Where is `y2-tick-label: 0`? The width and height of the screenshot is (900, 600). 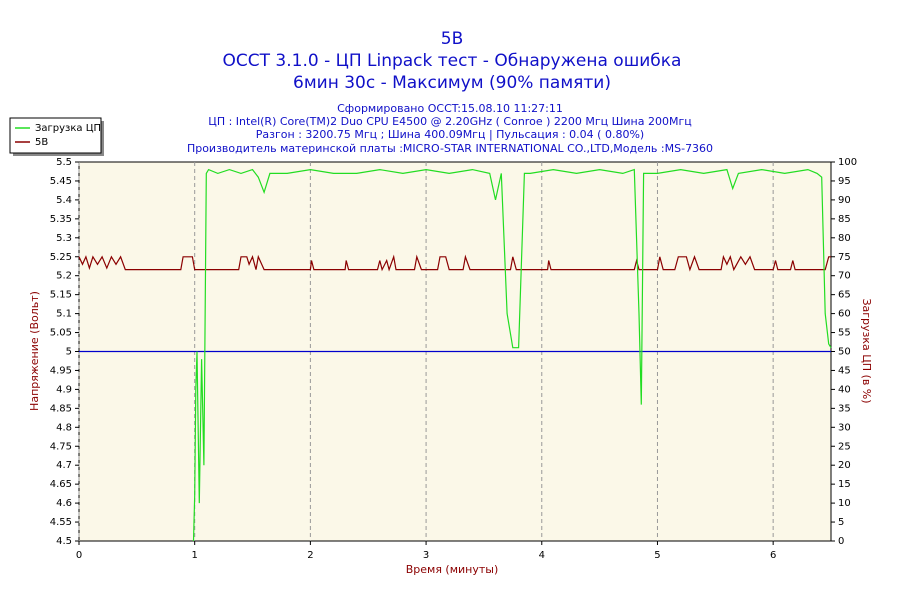 y2-tick-label: 0 is located at coordinates (841, 541).